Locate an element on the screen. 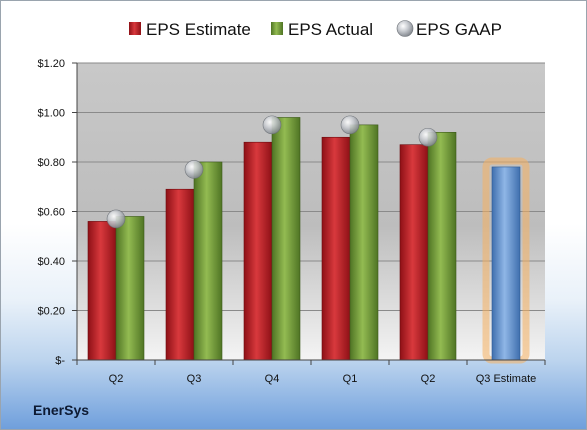 The height and width of the screenshot is (430, 587). y-tick-label: $0.20 is located at coordinates (51, 312).